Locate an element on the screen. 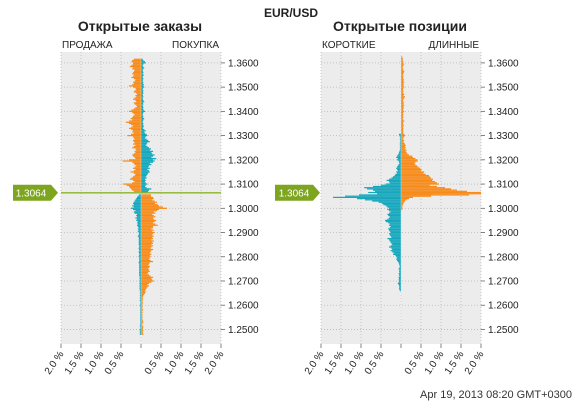 The image size is (582, 412). y-tick-label: 1.2500 is located at coordinates (503, 330).